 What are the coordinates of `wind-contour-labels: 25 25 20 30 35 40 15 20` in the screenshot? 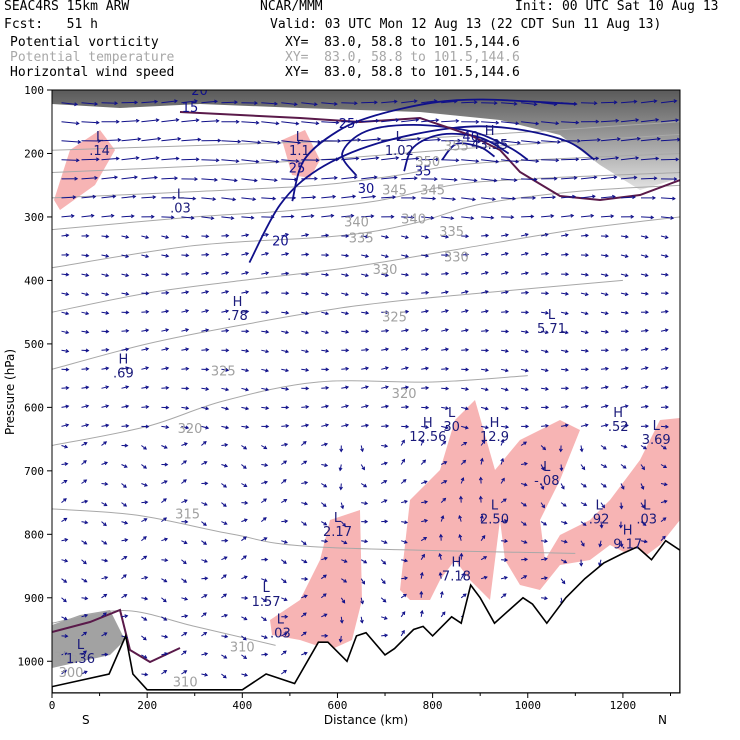 It's located at (330, 170).